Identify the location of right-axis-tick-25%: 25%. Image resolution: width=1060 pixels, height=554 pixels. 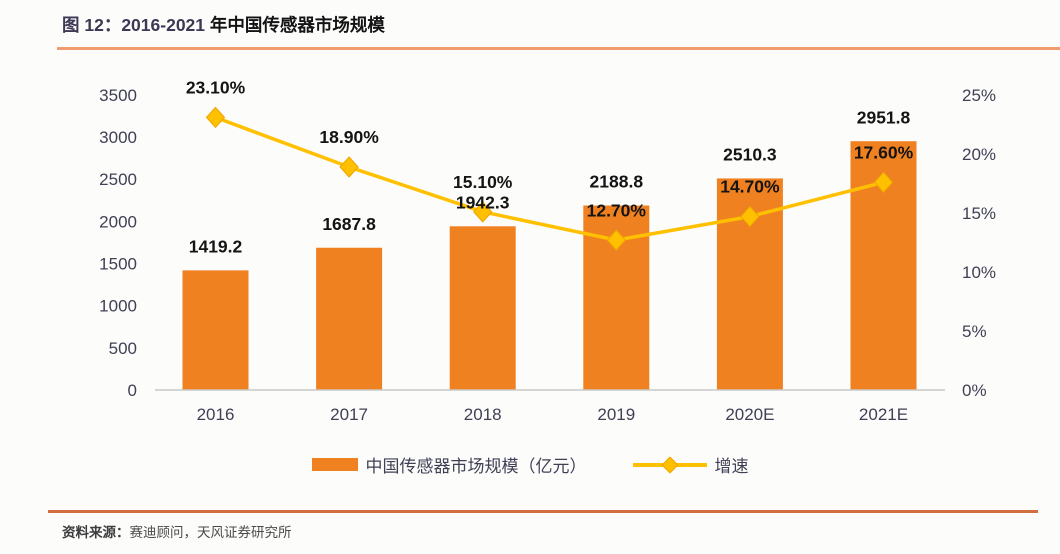
(979, 95).